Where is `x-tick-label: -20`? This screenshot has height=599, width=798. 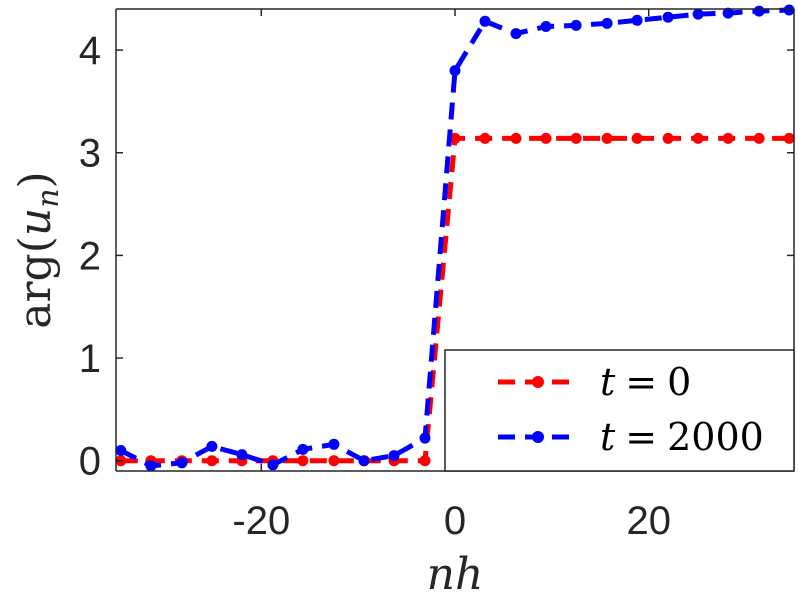 x-tick-label: -20 is located at coordinates (261, 521).